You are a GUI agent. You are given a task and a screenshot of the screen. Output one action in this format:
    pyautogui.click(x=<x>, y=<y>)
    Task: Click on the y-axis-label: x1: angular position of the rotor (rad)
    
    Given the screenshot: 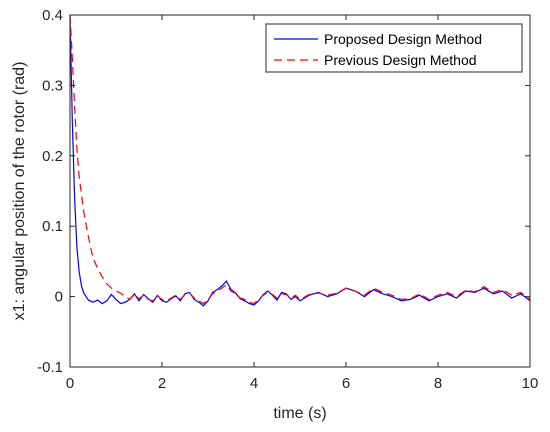 What is the action you would take?
    pyautogui.click(x=19, y=191)
    